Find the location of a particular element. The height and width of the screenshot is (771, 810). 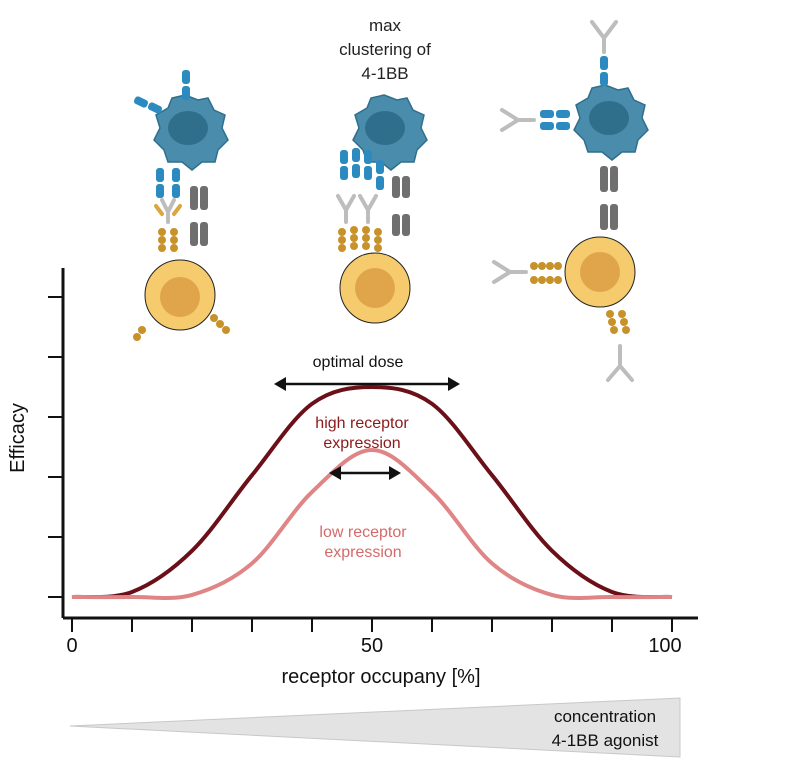

x-ticks is located at coordinates (372, 625).